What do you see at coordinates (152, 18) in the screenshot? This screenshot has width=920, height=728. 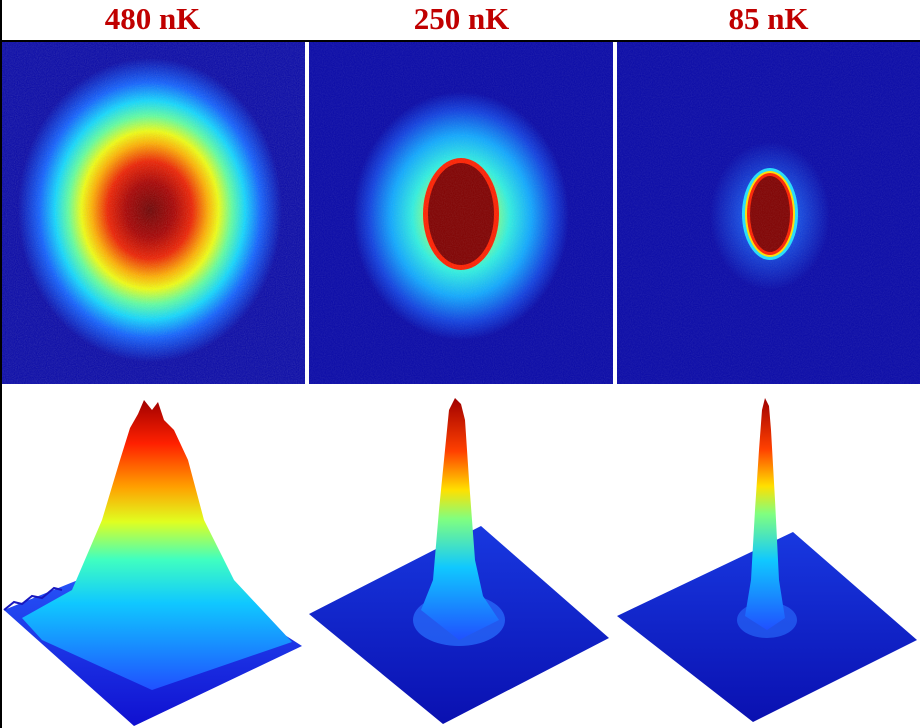 I see `panel-label-480nk: 480 nK` at bounding box center [152, 18].